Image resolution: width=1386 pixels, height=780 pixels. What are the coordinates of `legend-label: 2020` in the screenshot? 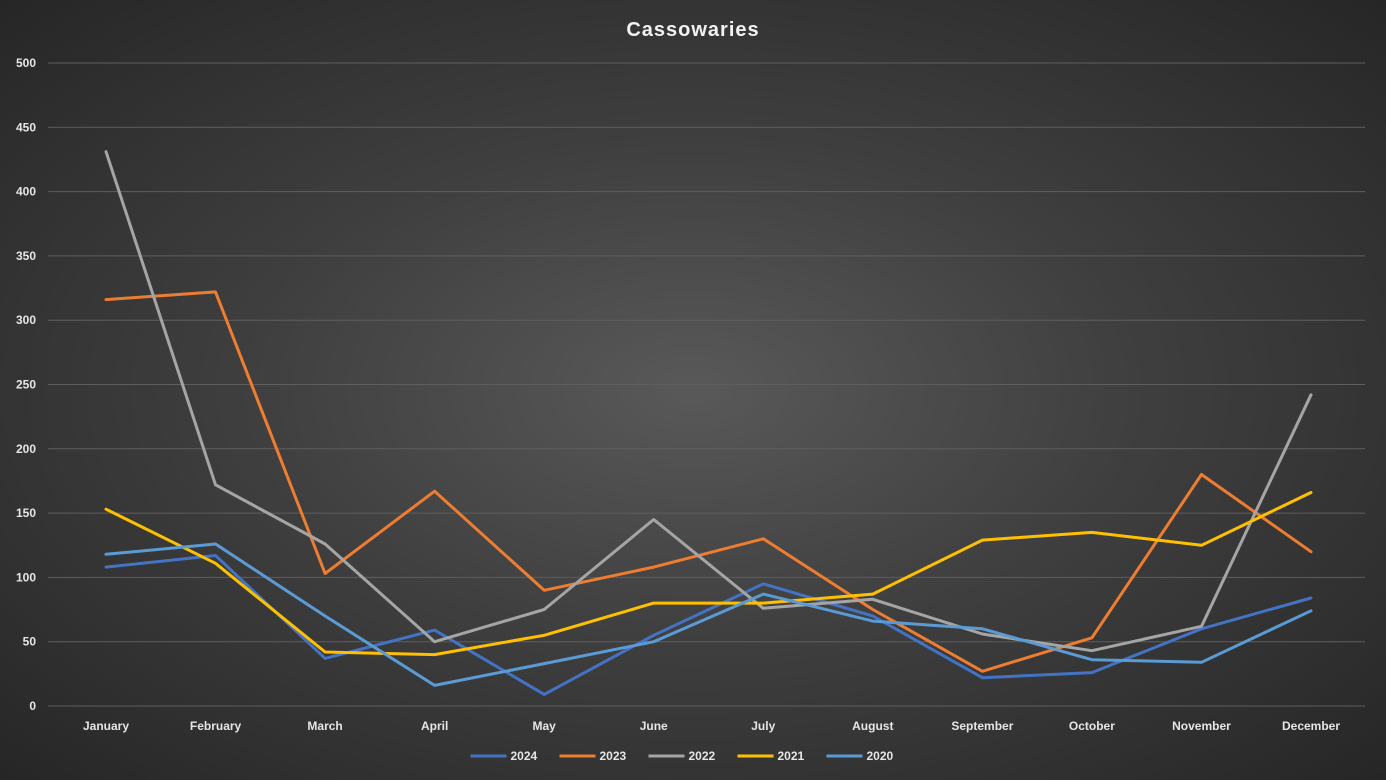 It's located at (880, 756).